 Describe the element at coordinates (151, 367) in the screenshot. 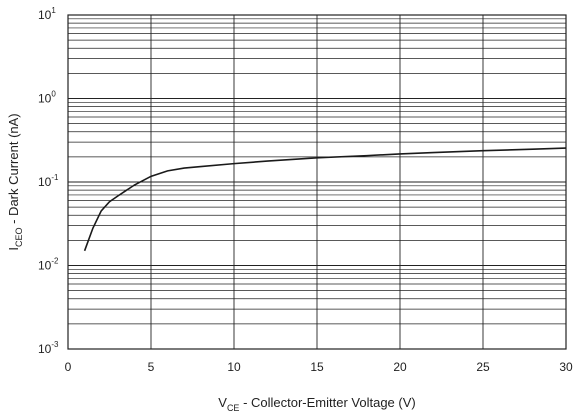

I see `x-tick-label: 5` at that location.